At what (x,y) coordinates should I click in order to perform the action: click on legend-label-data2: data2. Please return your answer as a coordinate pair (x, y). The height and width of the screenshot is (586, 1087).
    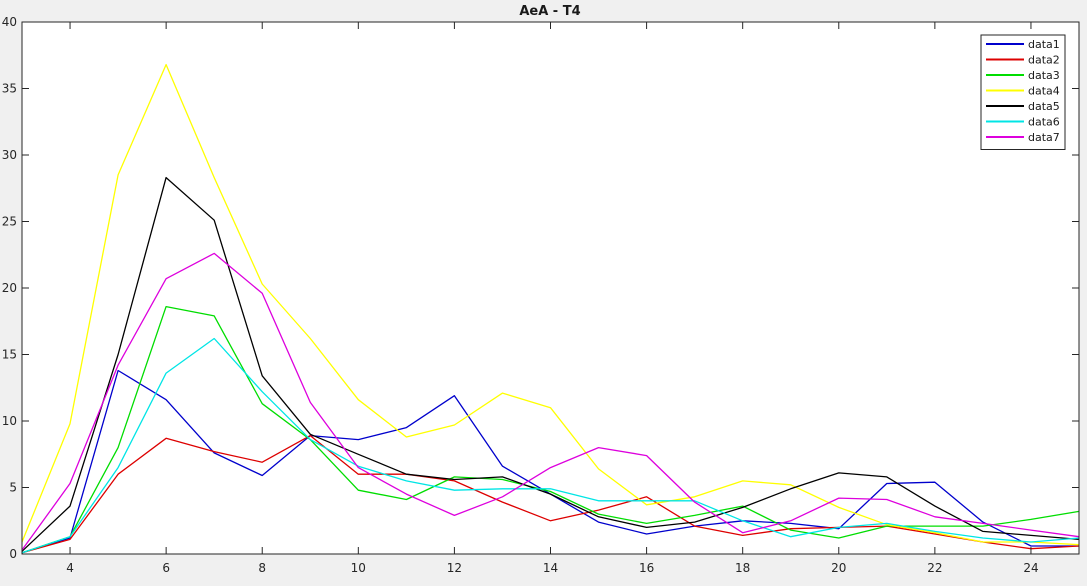
    Looking at the image, I should click on (1044, 60).